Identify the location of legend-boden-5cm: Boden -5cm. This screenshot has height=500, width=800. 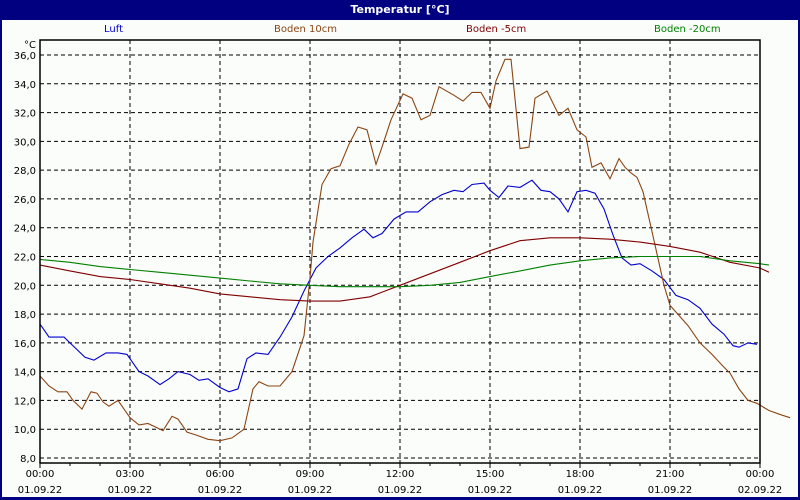
(496, 29).